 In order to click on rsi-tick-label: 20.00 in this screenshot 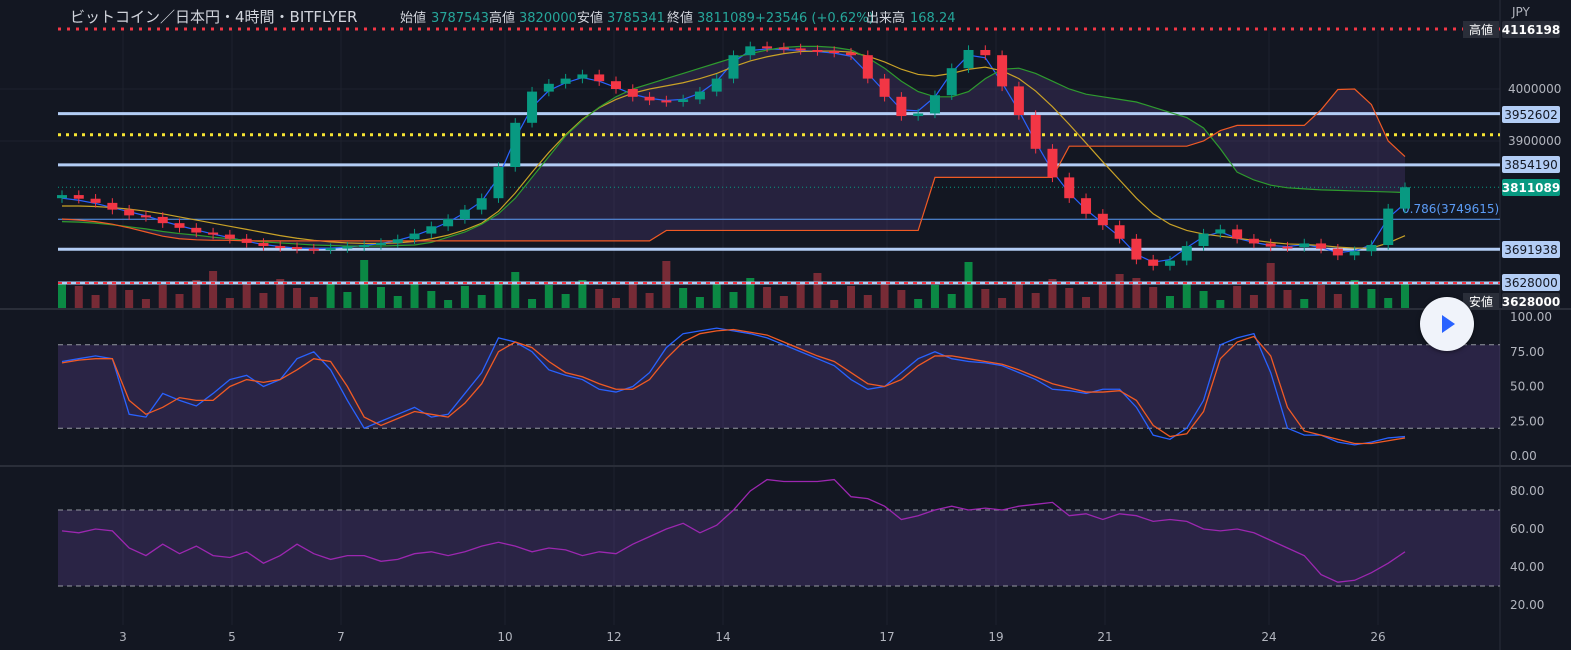, I will do `click(1527, 605)`.